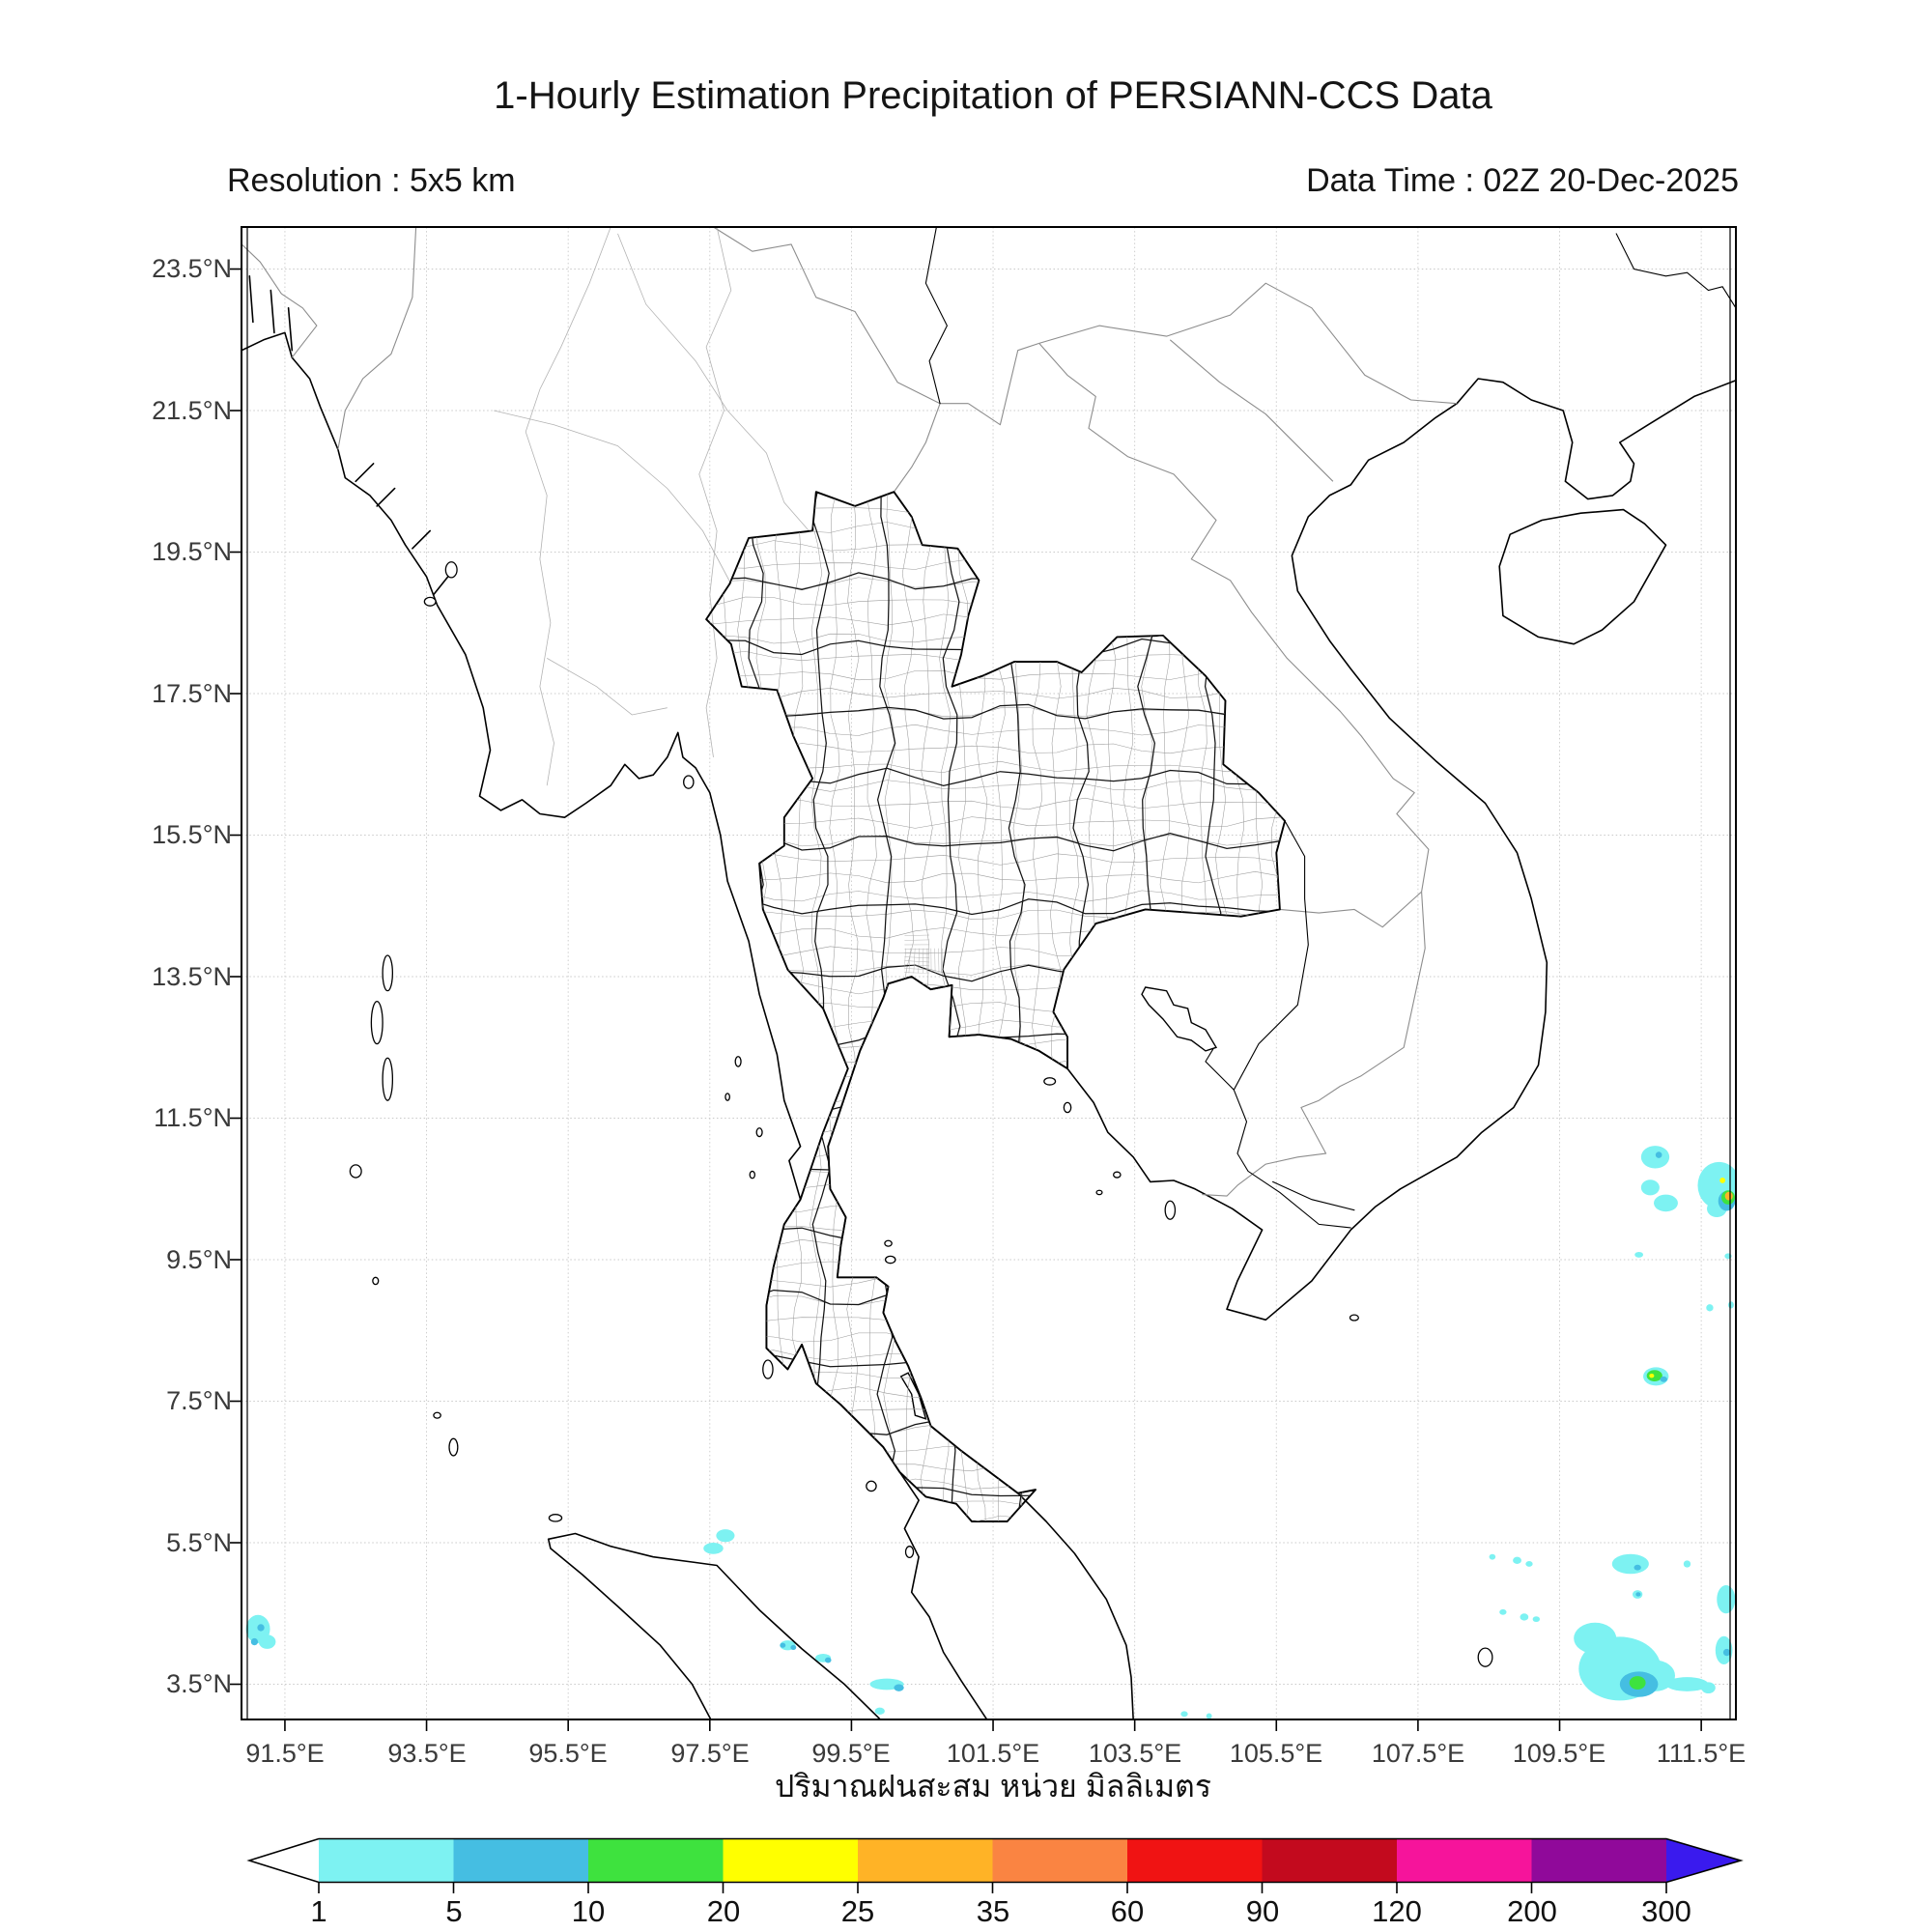  What do you see at coordinates (723, 1911) in the screenshot?
I see `colorbar-label: 20` at bounding box center [723, 1911].